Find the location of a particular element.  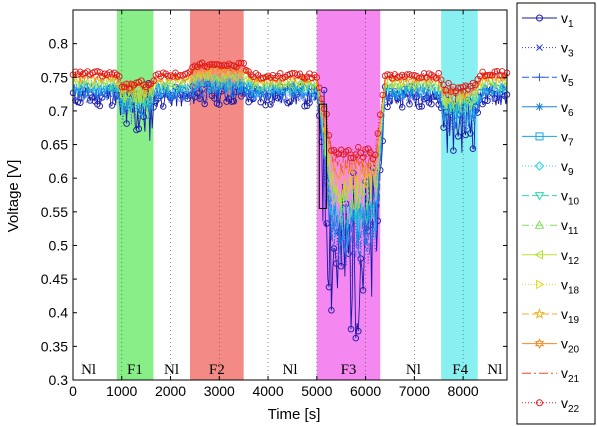

y-tick-label: 0.4 is located at coordinates (59, 313).